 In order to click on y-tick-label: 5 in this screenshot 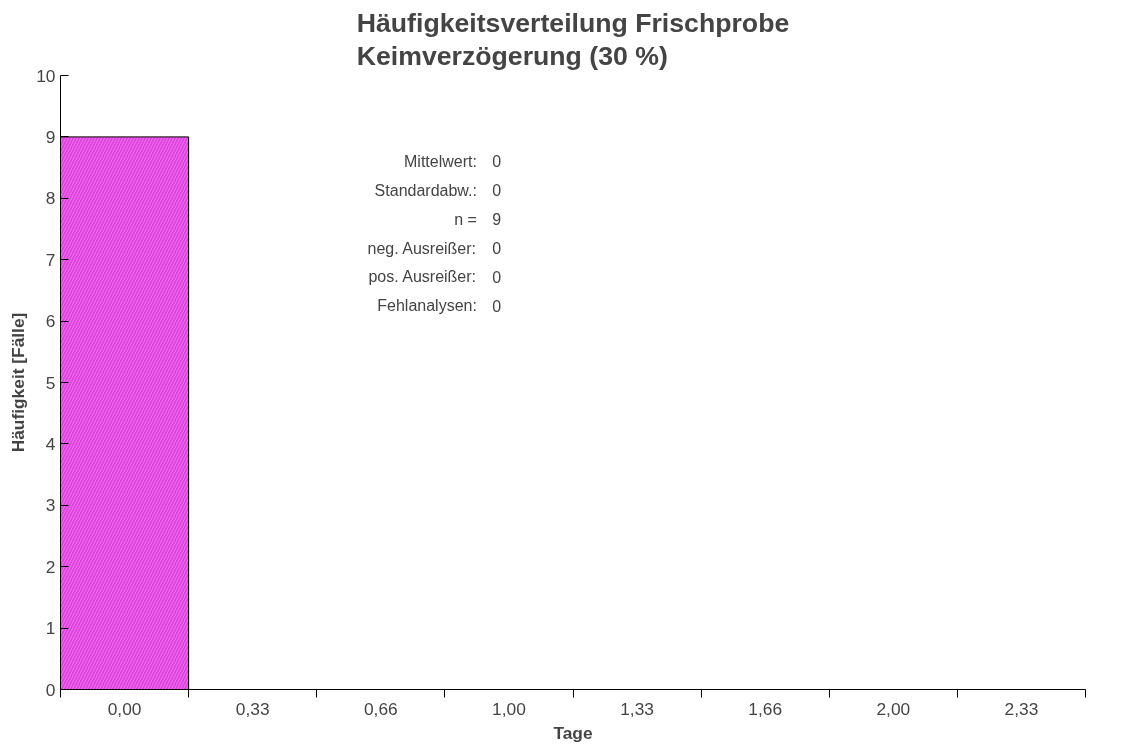, I will do `click(50, 382)`.